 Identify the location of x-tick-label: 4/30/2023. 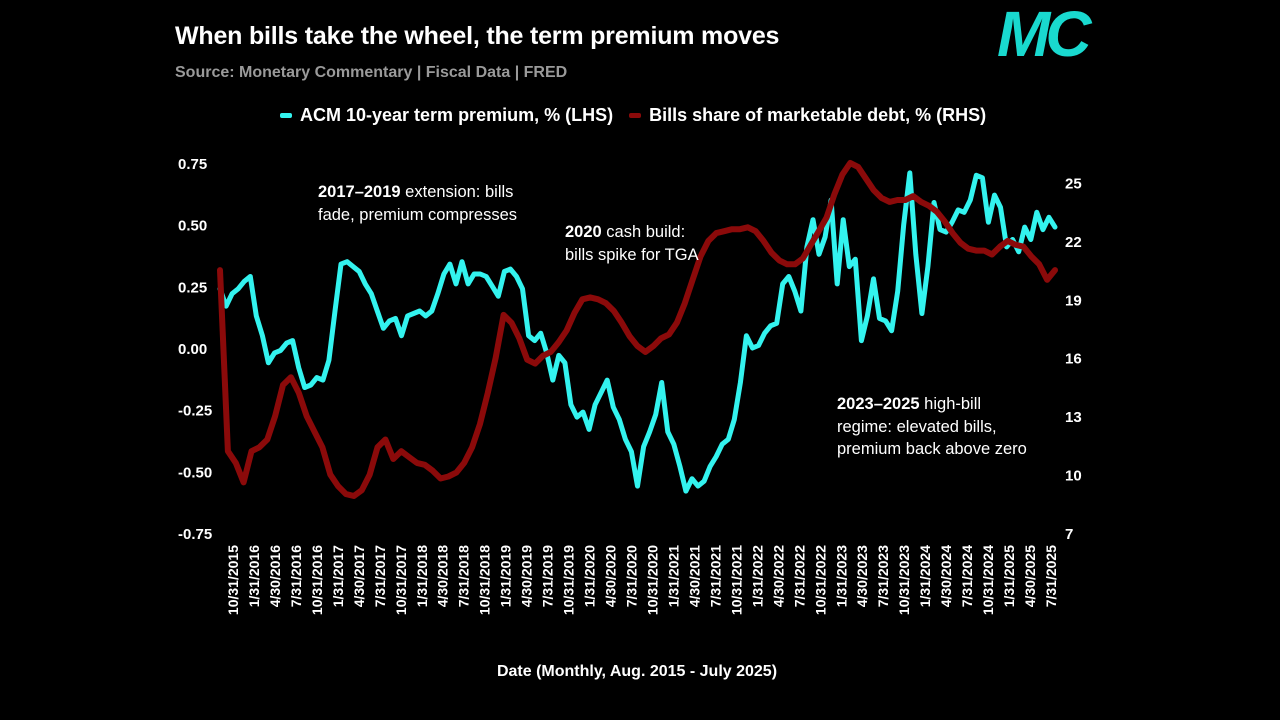
(862, 576).